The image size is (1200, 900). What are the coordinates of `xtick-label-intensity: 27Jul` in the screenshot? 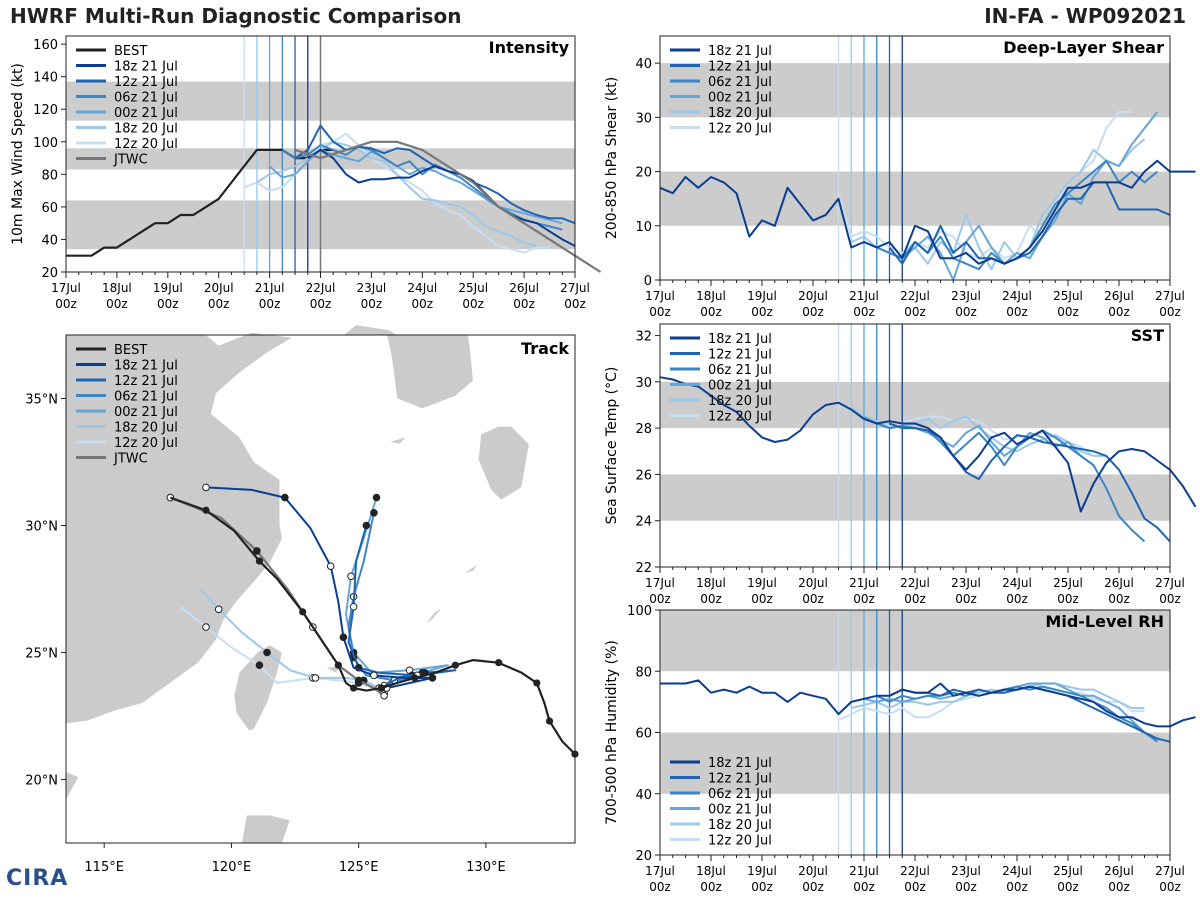 It's located at (575, 288).